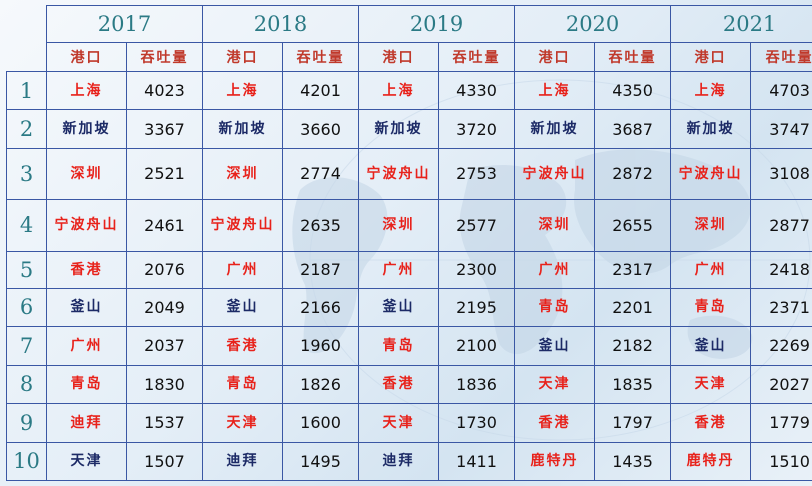 The image size is (812, 486). I want to click on table-row: 10 天津 1507 迪拜 1495 迪拜 1411 鹿特丹 1435 鹿特丹 1510, so click(409, 461).